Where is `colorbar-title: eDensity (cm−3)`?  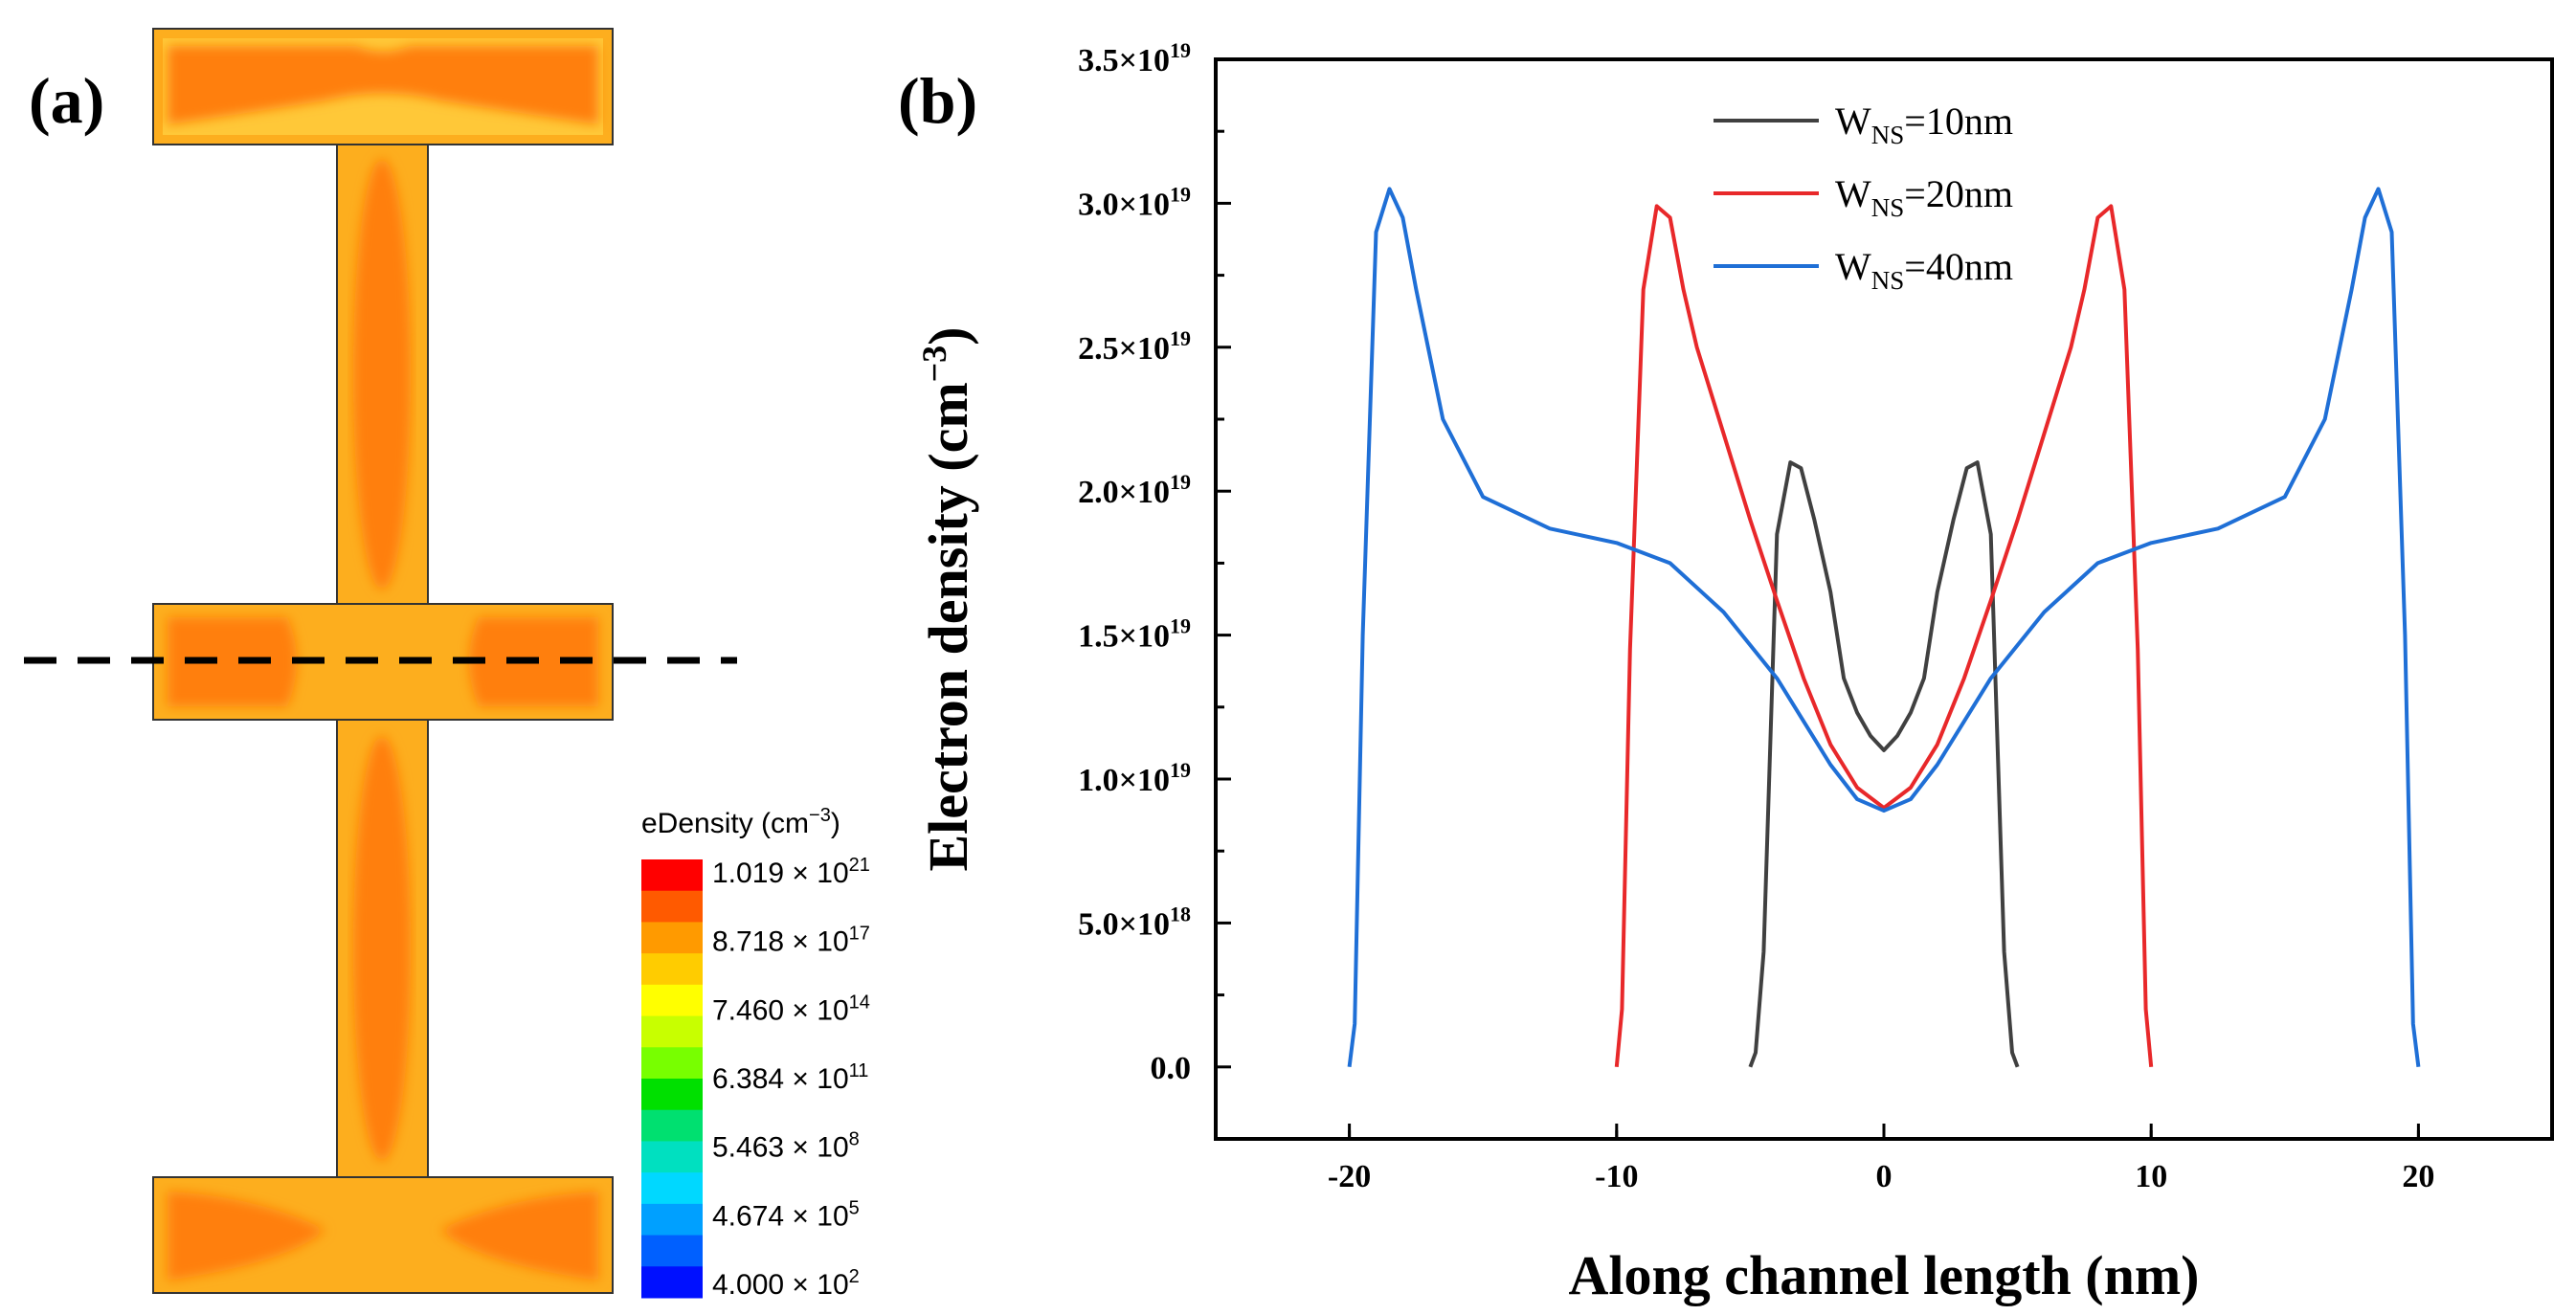 colorbar-title: eDensity (cm−3) is located at coordinates (741, 822).